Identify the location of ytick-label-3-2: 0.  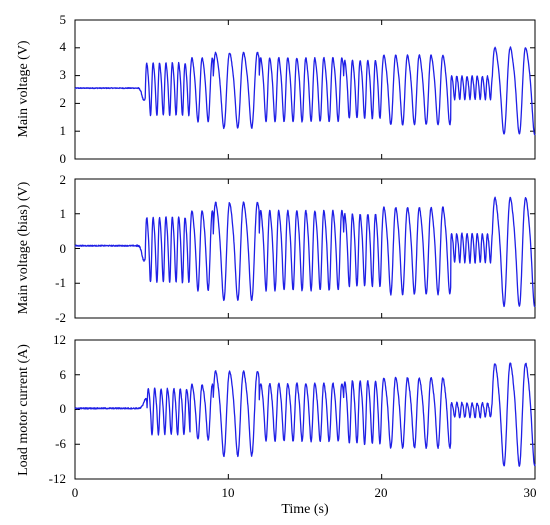
(63, 408).